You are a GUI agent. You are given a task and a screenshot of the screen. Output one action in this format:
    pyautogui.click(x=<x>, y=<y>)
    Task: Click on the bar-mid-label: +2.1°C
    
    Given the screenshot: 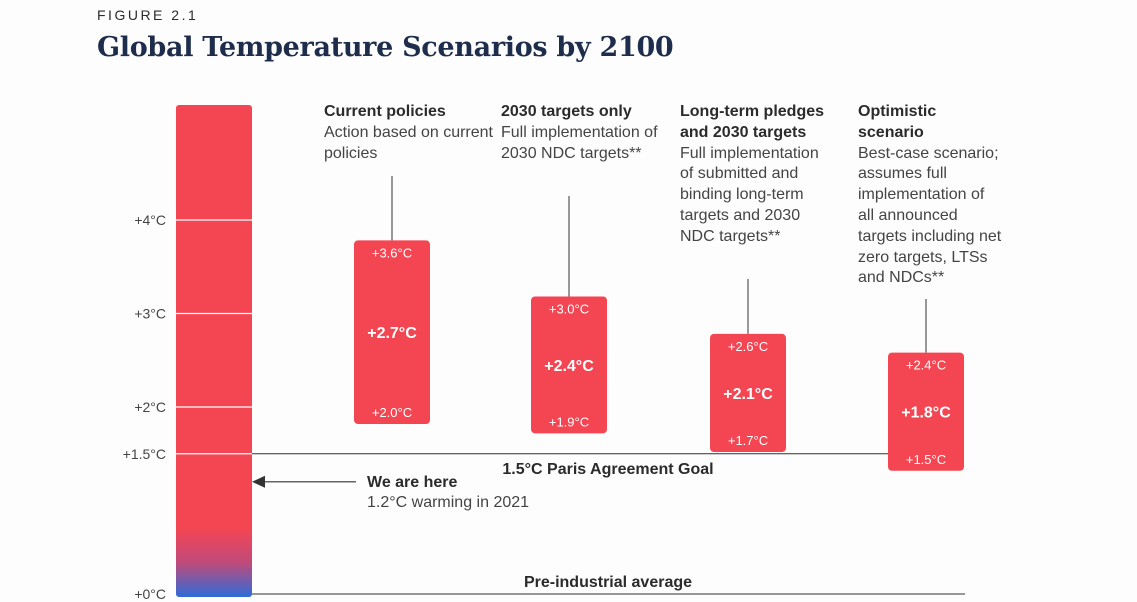 What is the action you would take?
    pyautogui.click(x=748, y=394)
    